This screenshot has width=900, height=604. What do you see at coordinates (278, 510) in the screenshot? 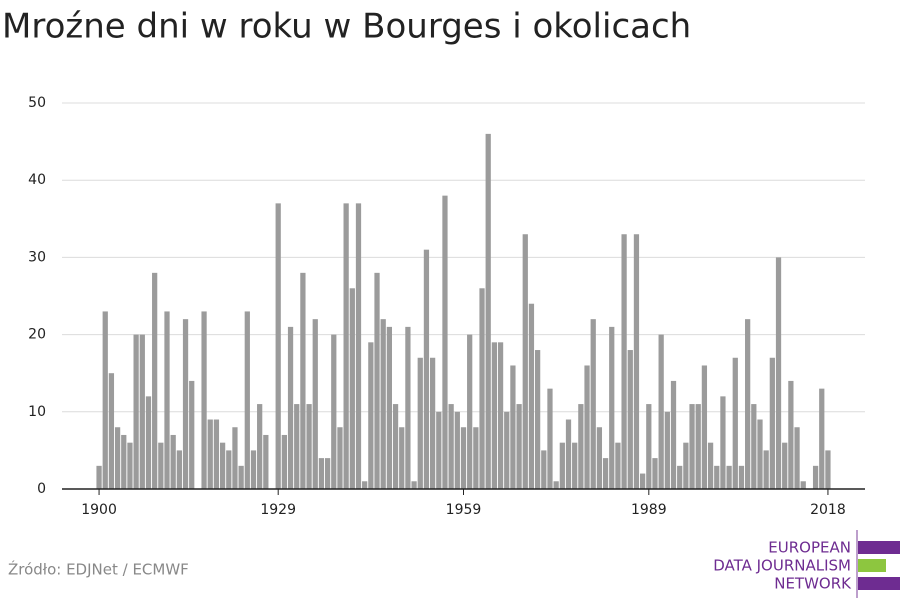
I see `x-tick-label: 1929` at bounding box center [278, 510].